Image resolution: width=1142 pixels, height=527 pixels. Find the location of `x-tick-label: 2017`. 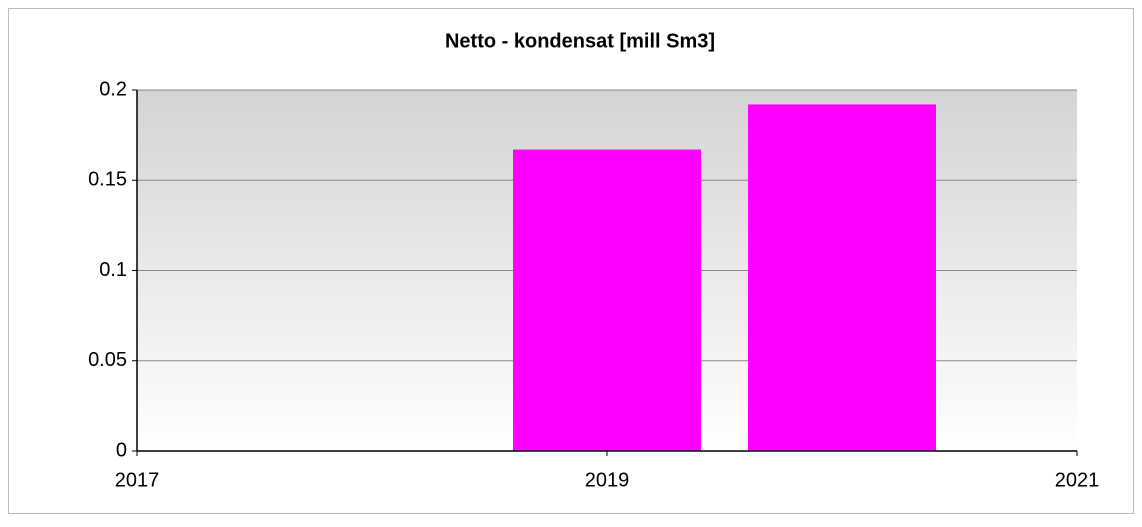

x-tick-label: 2017 is located at coordinates (137, 480).